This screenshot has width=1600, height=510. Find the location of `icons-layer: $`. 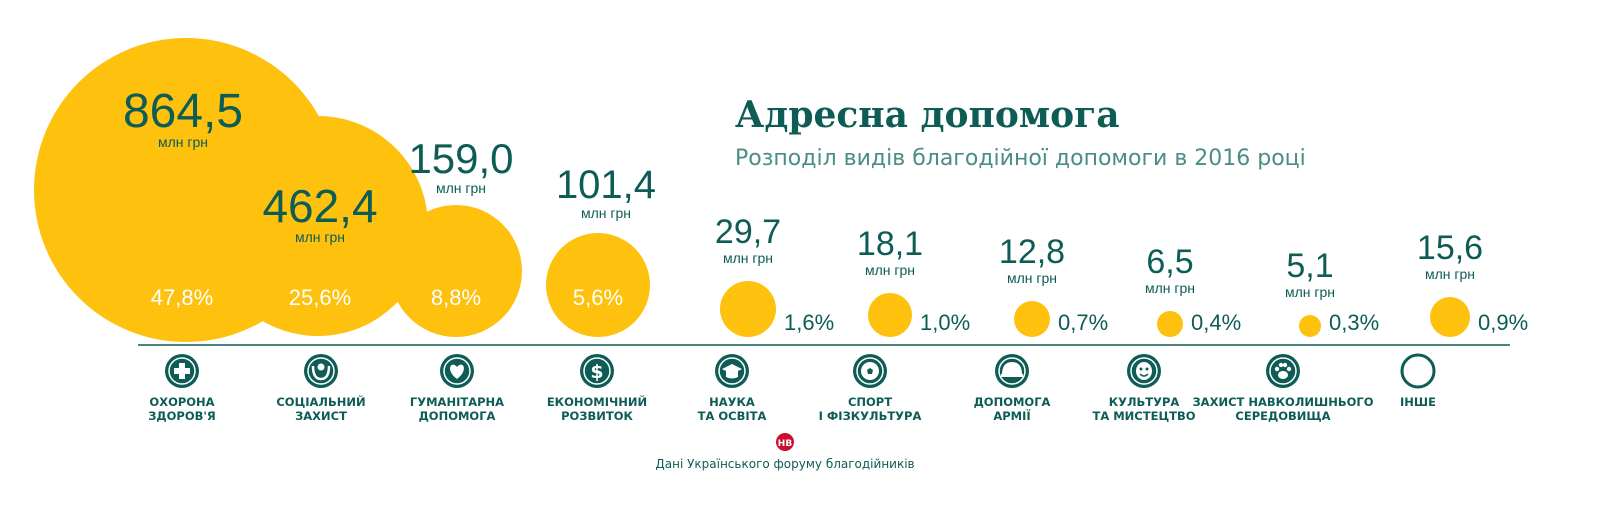

icons-layer: $ is located at coordinates (800, 371).